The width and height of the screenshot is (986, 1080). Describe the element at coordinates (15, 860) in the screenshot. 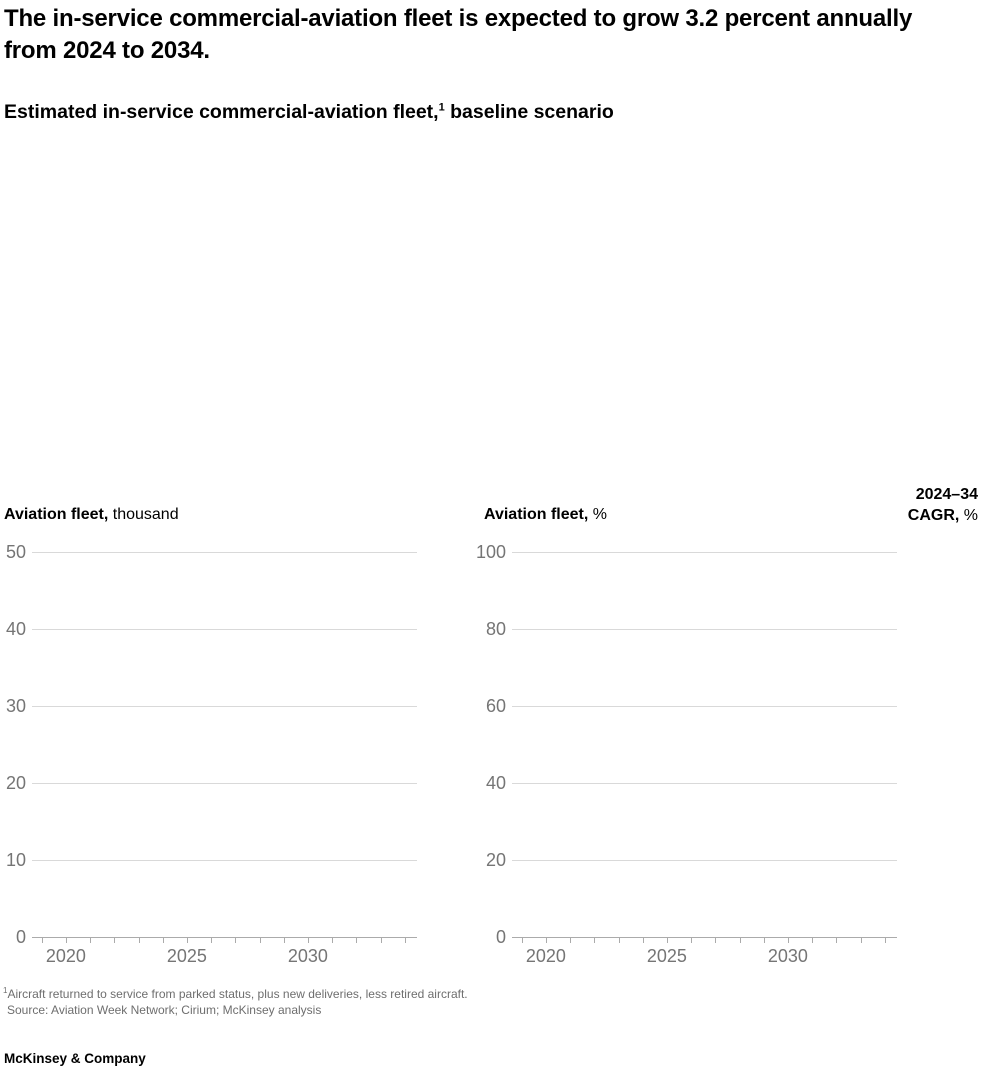

I see `y-axis-tick-label: 10` at that location.